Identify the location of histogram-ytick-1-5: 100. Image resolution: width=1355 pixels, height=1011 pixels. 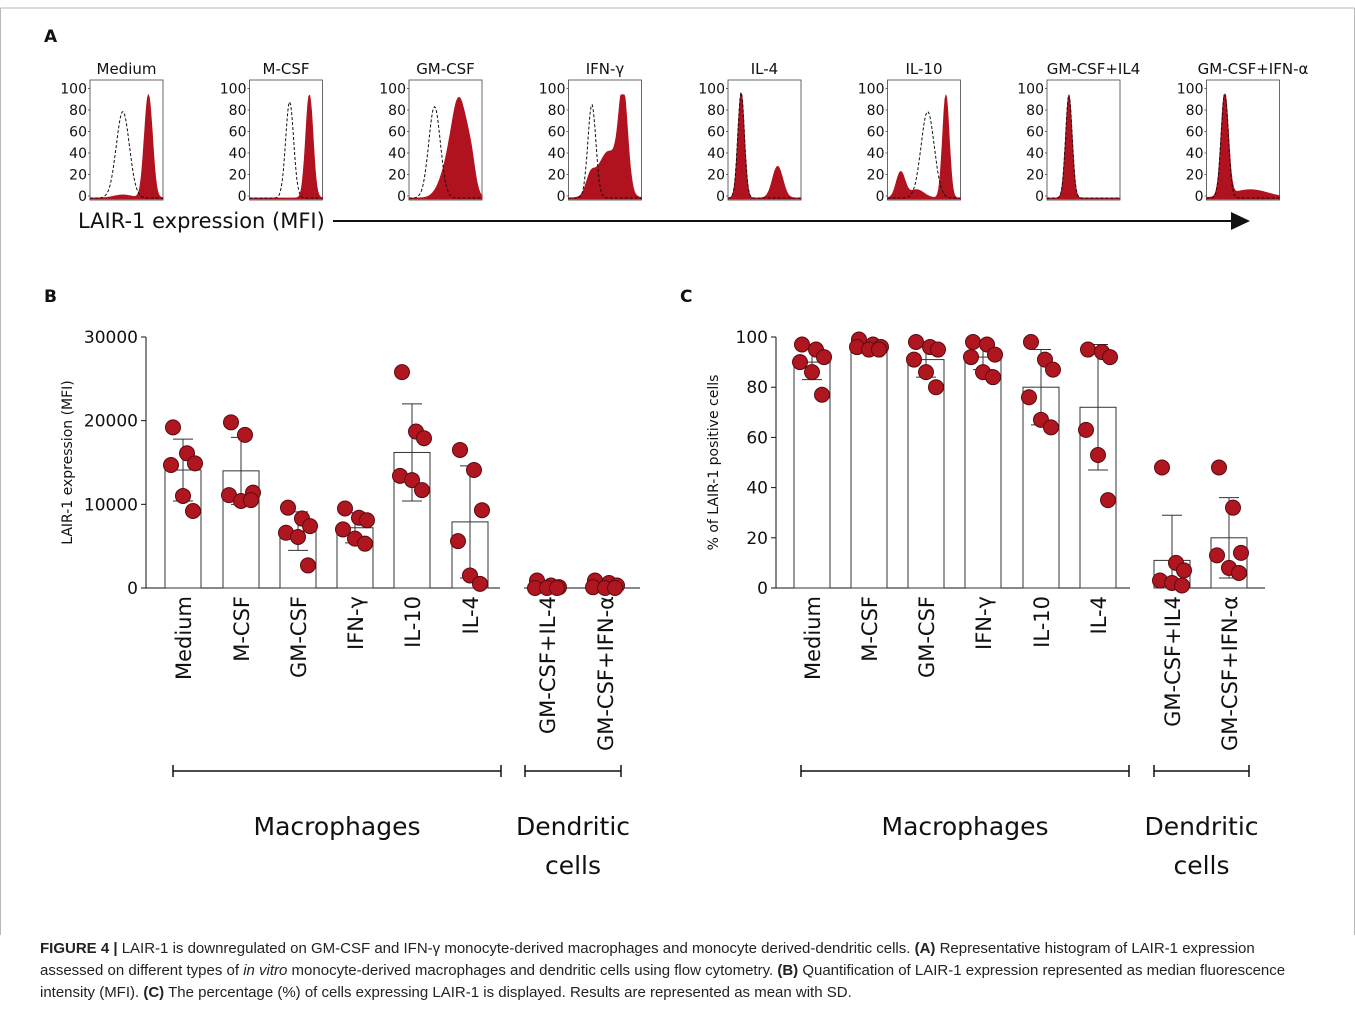
(73, 90).